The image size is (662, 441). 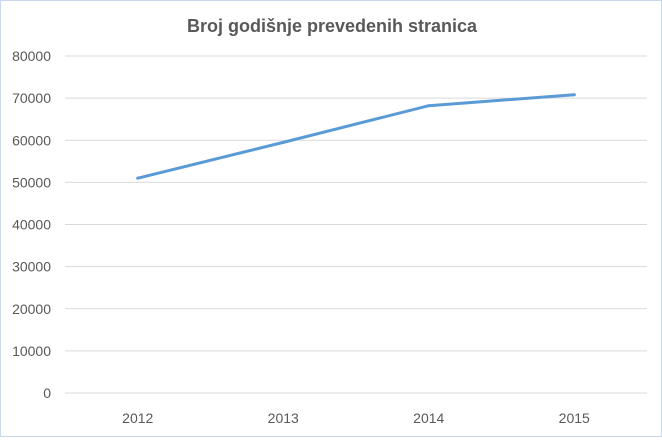 I want to click on x-tick-label: 2015, so click(x=574, y=418).